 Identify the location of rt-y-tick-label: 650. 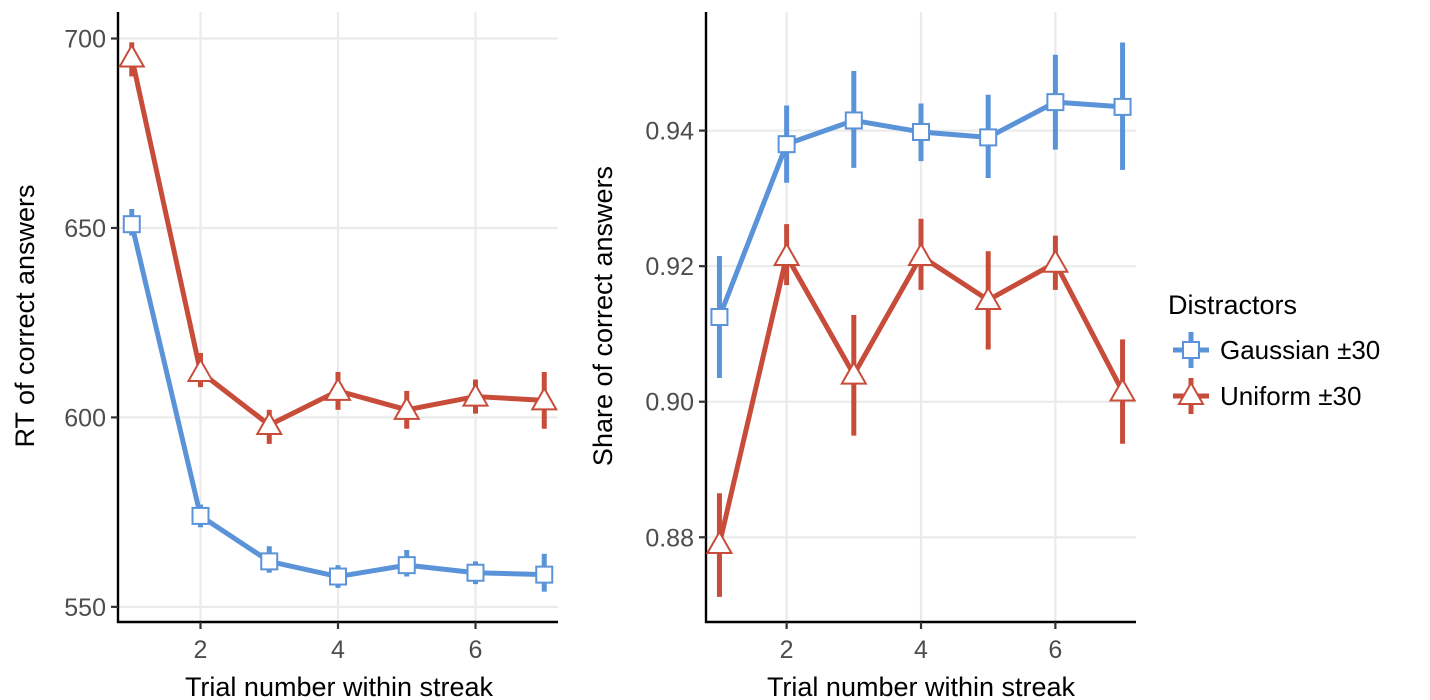
(85, 229).